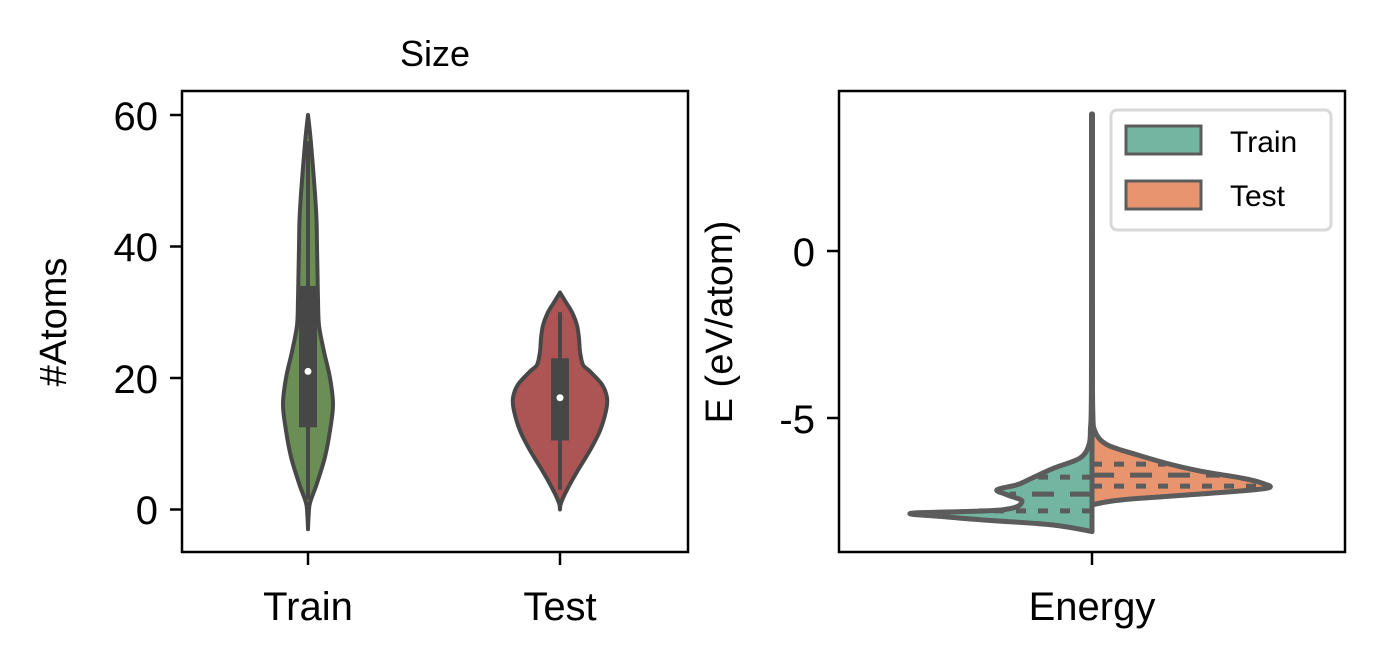 This screenshot has width=1374, height=662. What do you see at coordinates (1163, 140) in the screenshot?
I see `legend-swatch-train` at bounding box center [1163, 140].